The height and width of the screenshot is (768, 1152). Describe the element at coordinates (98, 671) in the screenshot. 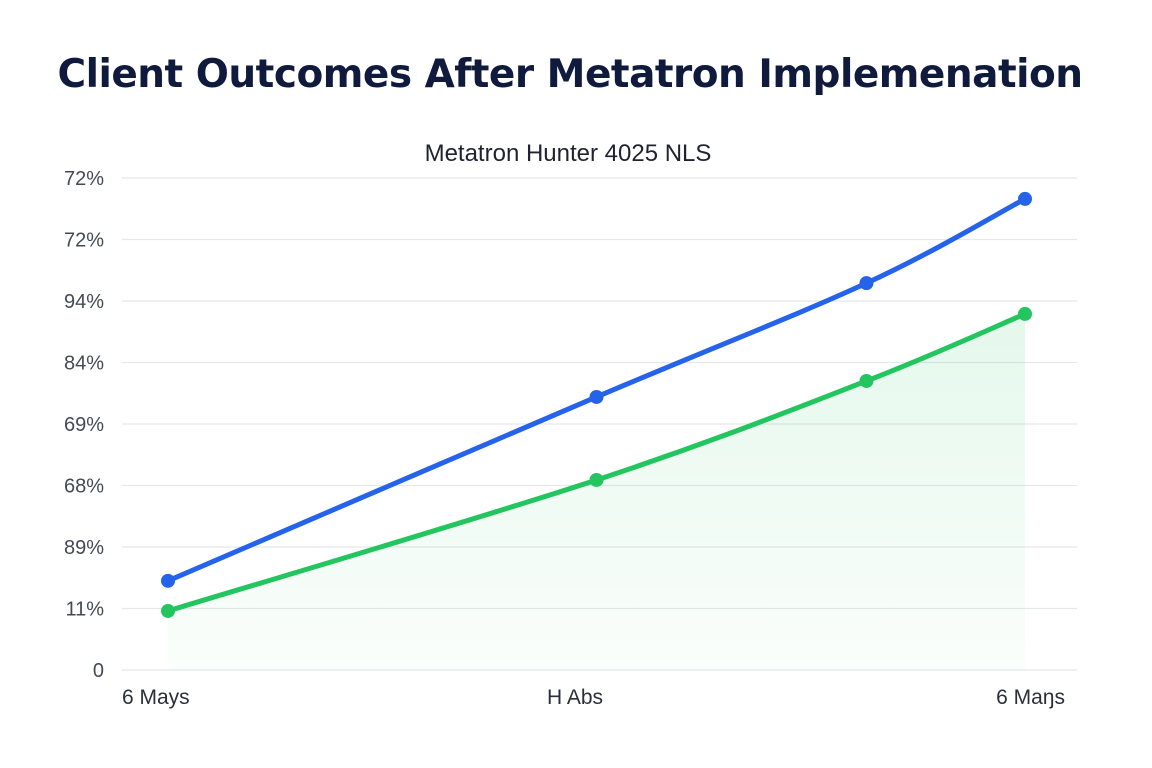

I see `y-tick-label: 0` at that location.